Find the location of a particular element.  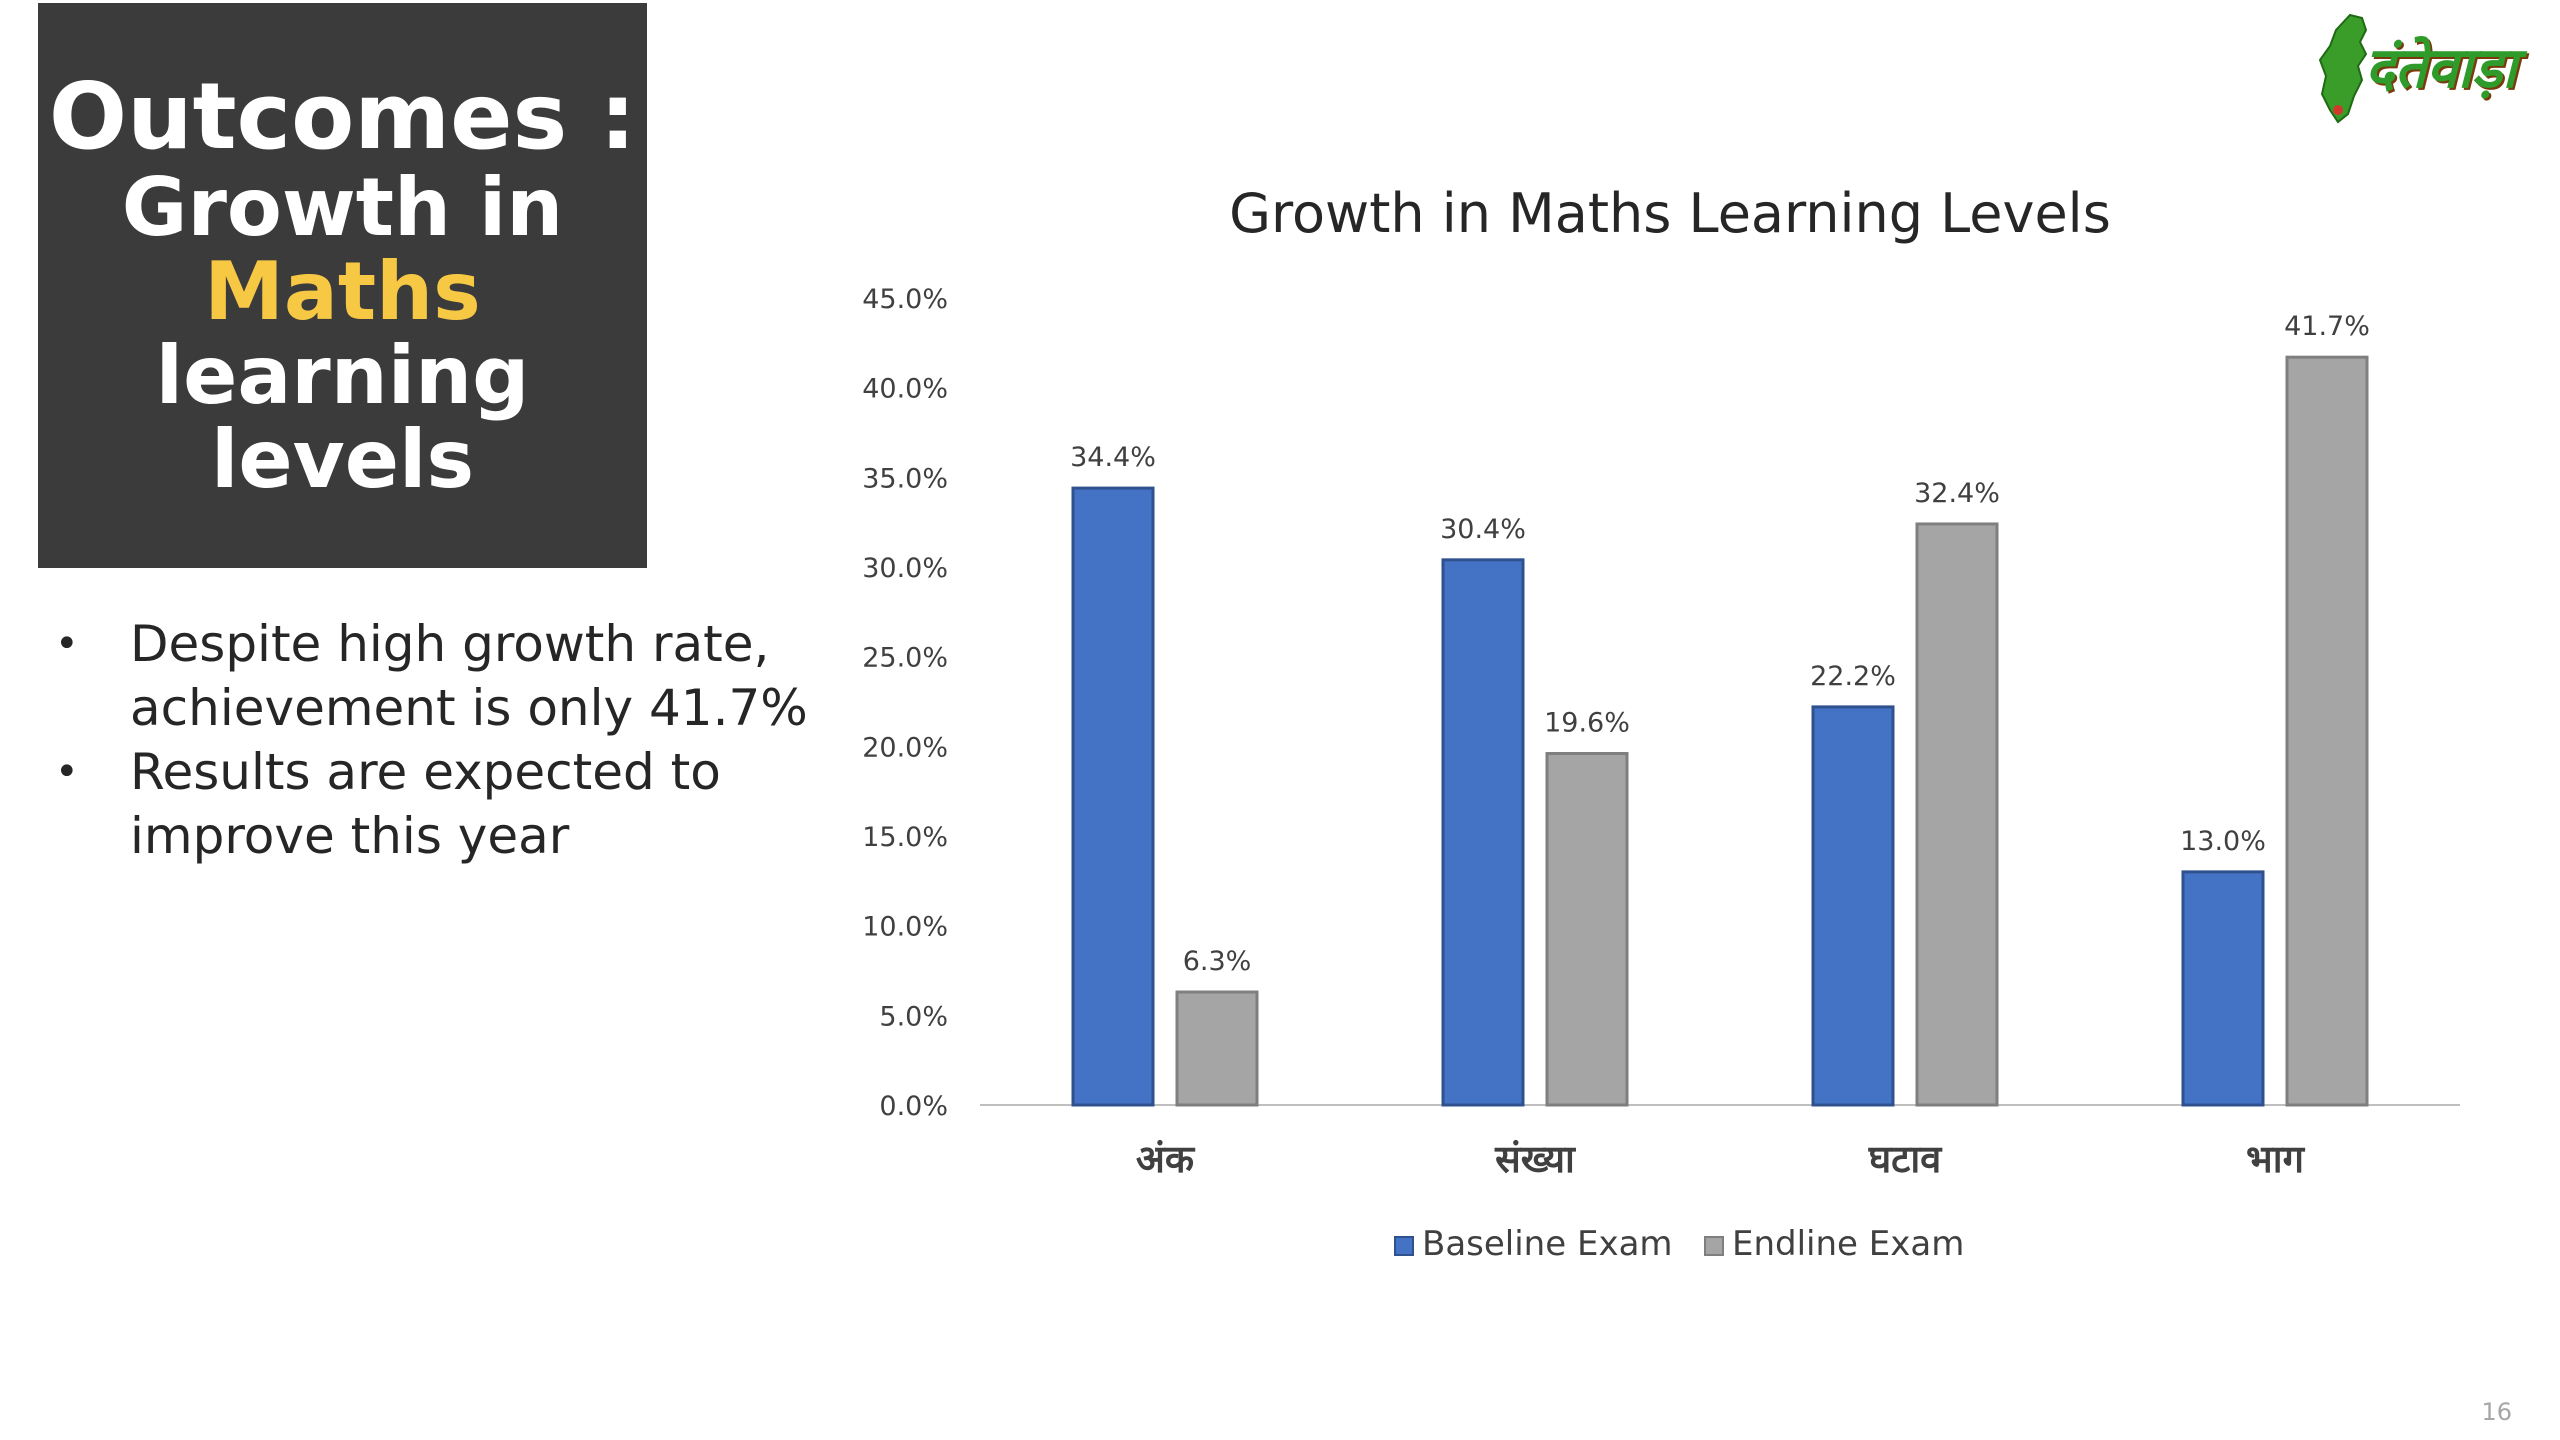

data-label: 41.7% is located at coordinates (2327, 326).